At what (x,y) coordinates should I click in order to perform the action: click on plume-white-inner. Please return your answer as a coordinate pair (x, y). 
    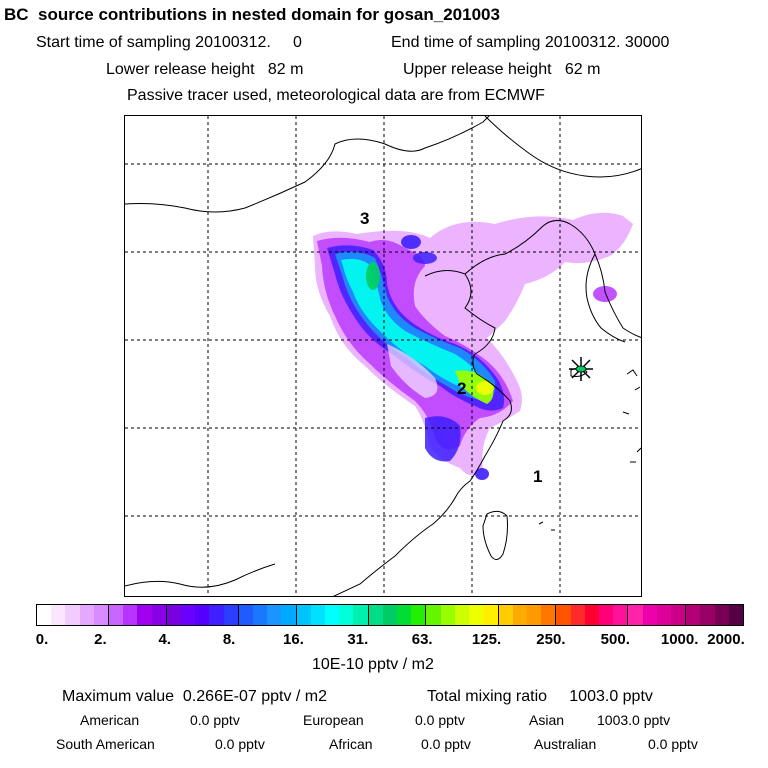
    Looking at the image, I should click on (412, 371).